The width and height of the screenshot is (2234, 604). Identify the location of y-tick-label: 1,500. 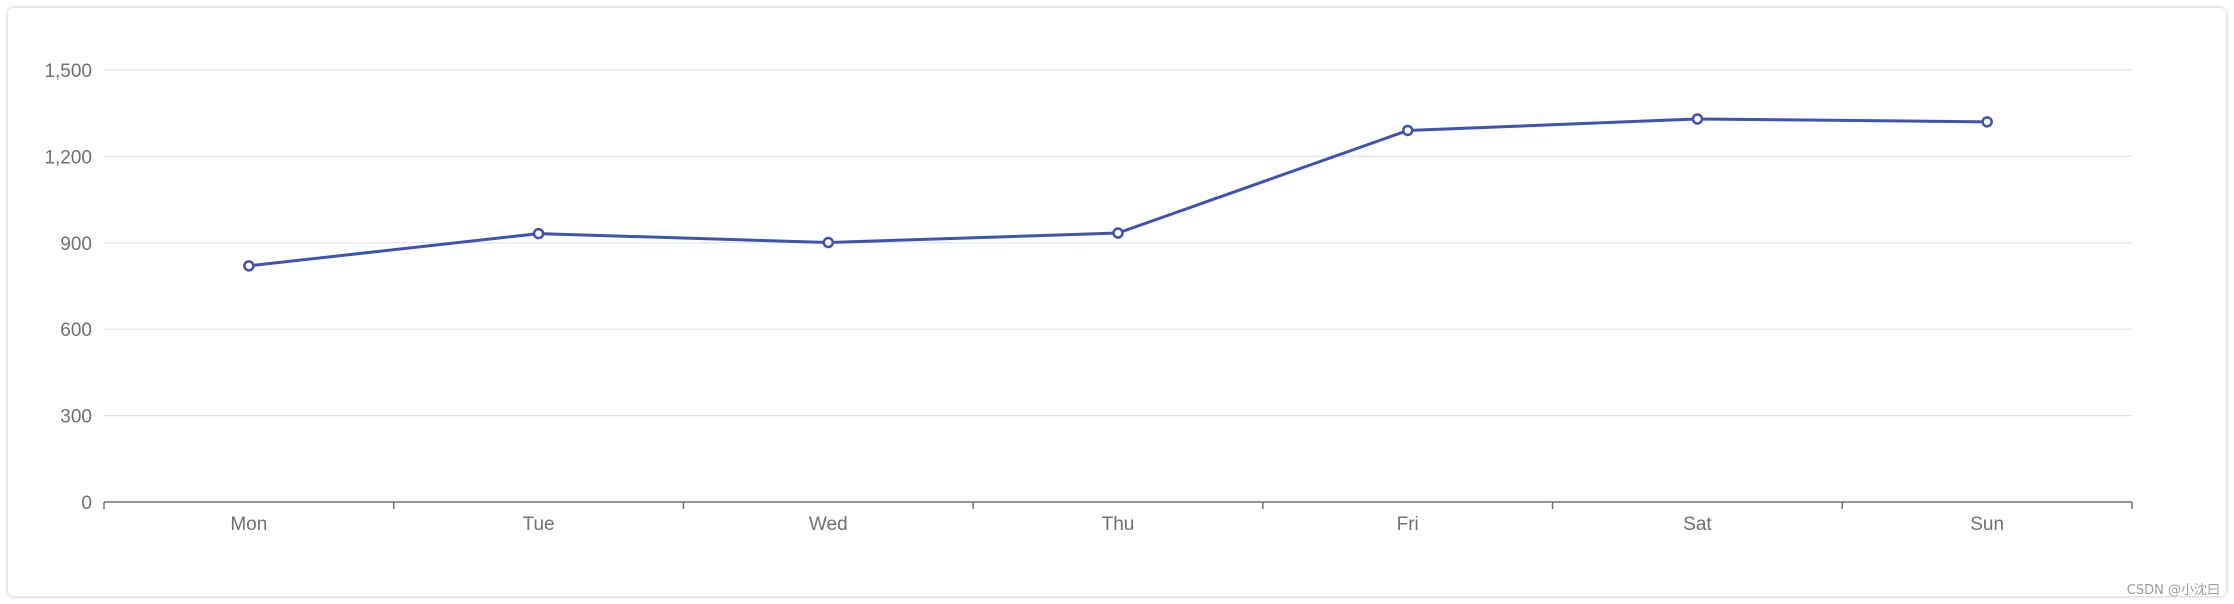
(68, 71).